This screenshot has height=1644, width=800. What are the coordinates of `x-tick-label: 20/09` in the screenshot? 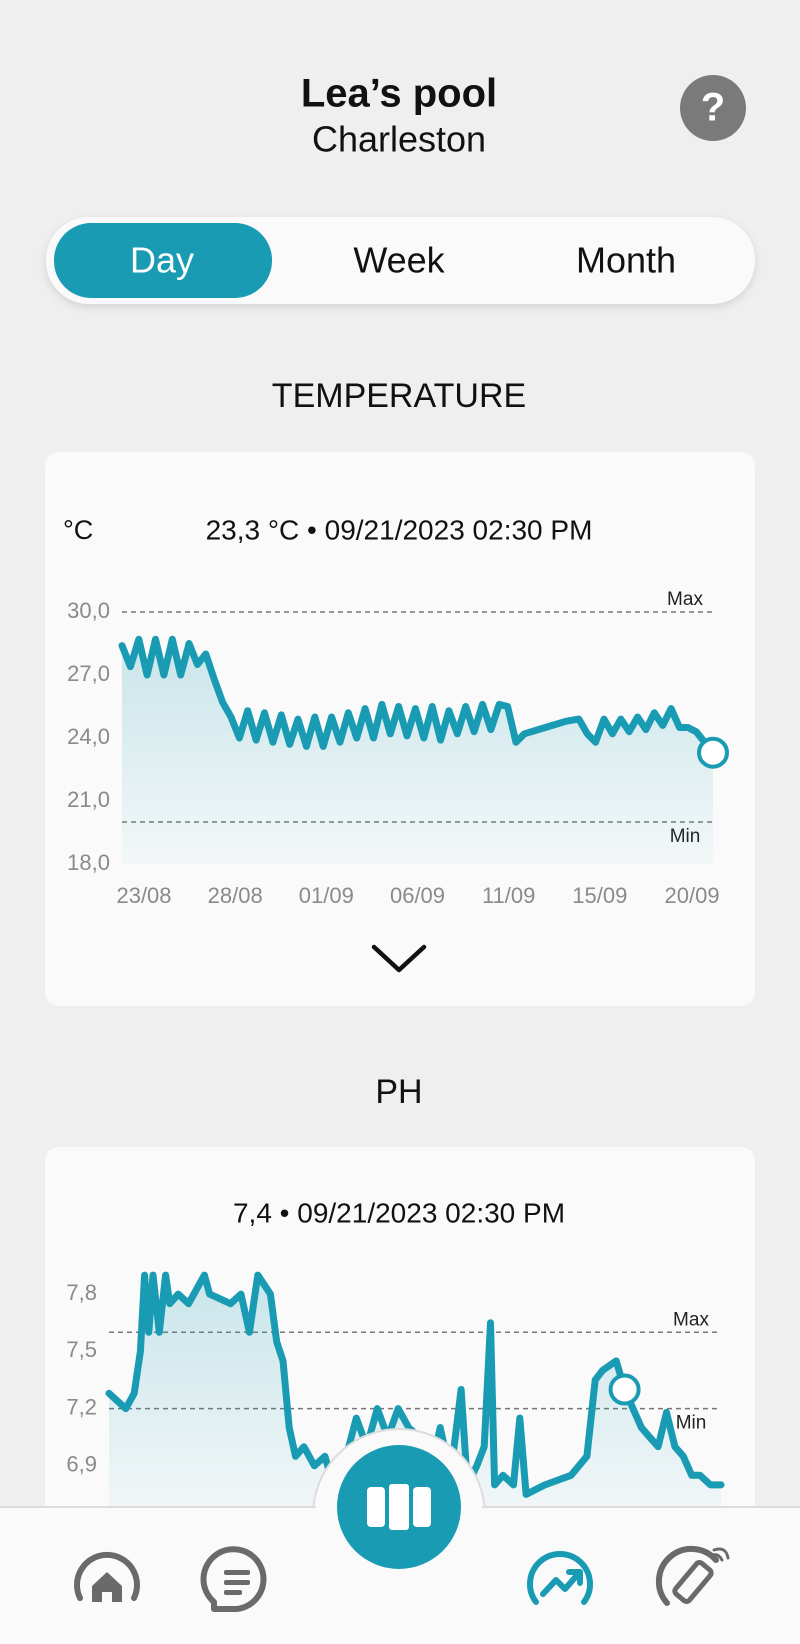 It's located at (692, 895).